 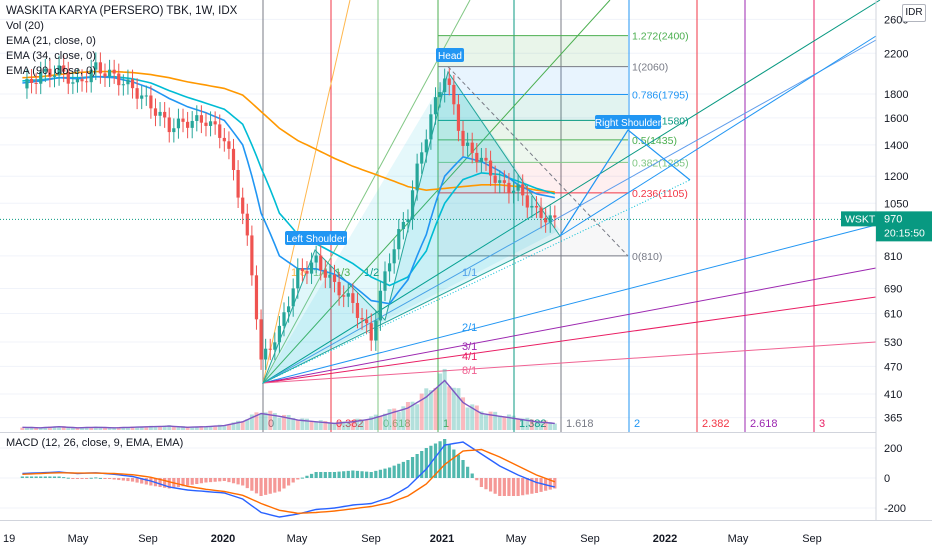 What do you see at coordinates (569, 325) in the screenshot?
I see `fan-line` at bounding box center [569, 325].